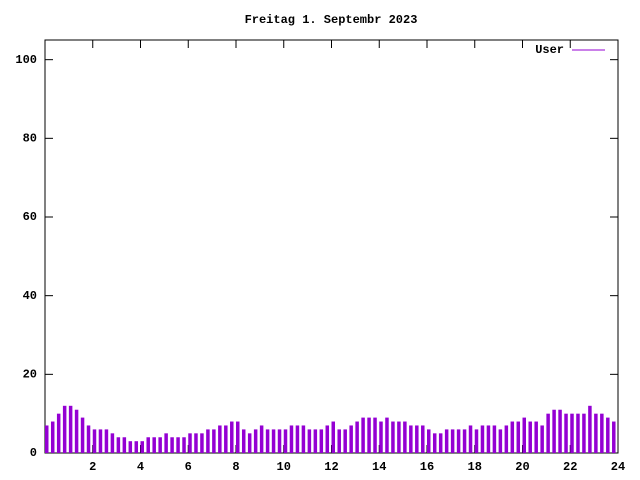  I want to click on x-tick-label: 4, so click(140, 467).